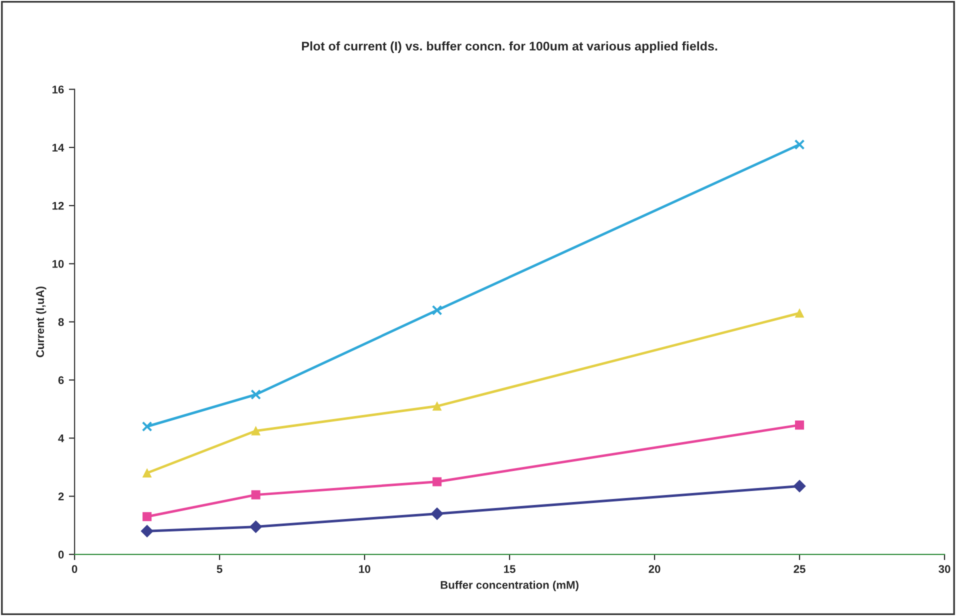  What do you see at coordinates (58, 206) in the screenshot?
I see `y-tick-label: 12` at bounding box center [58, 206].